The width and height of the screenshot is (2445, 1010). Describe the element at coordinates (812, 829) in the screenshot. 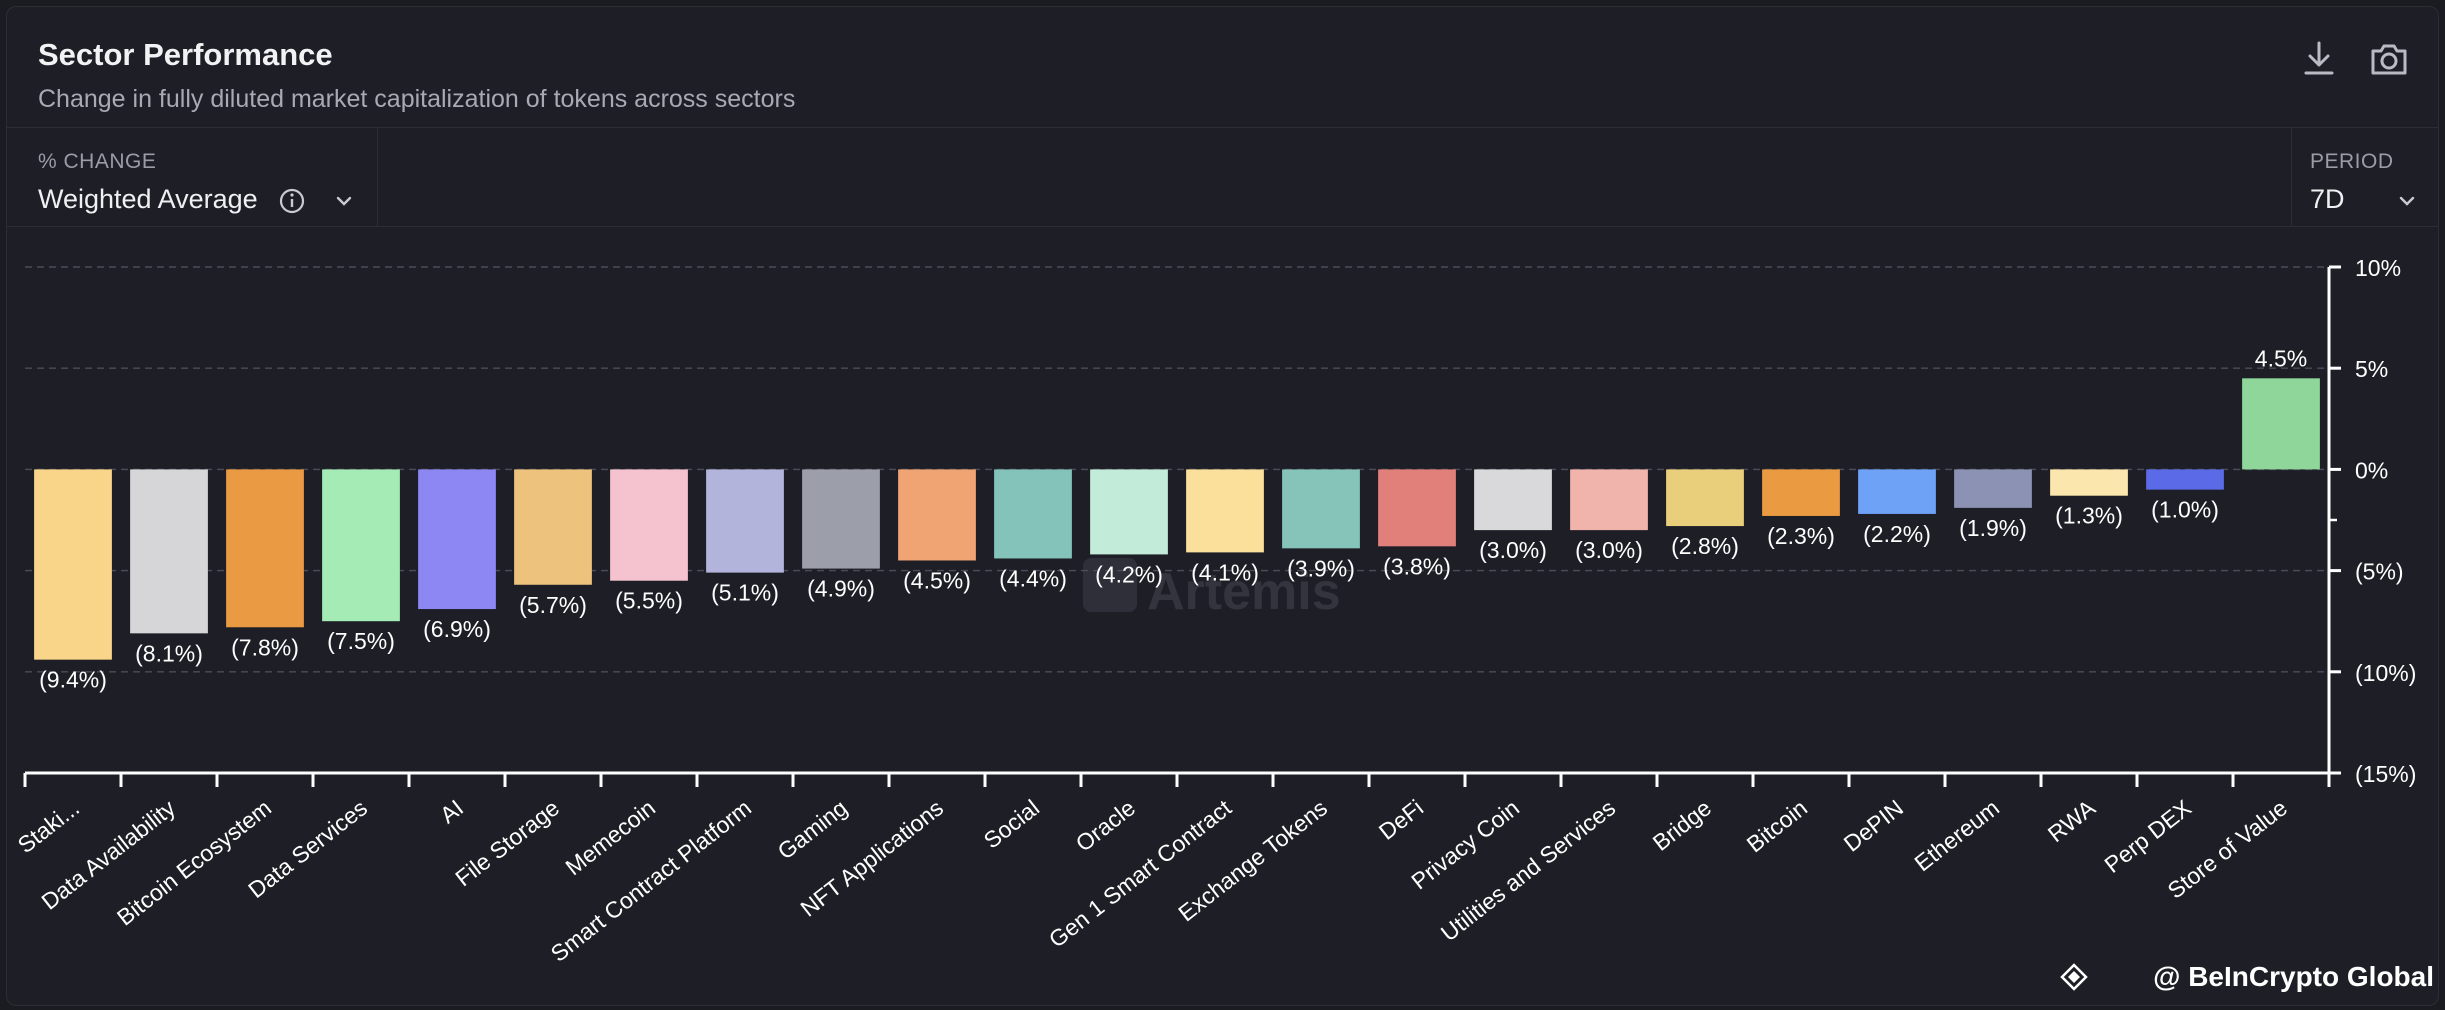

I see `category-label: Gaming` at that location.